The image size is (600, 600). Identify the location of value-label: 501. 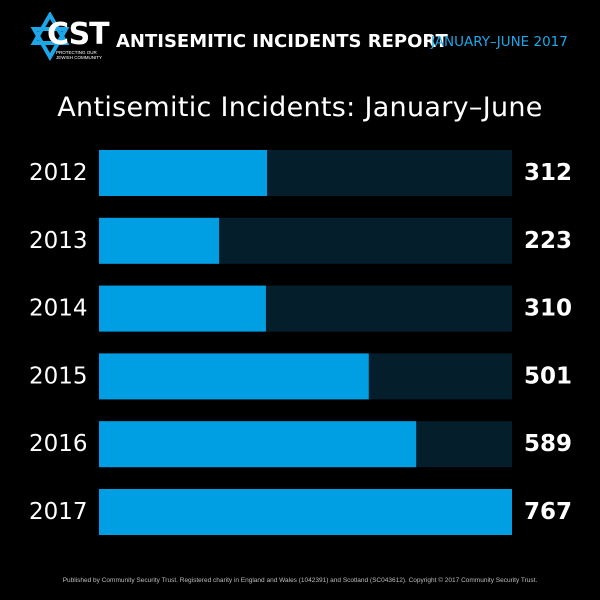
(548, 376).